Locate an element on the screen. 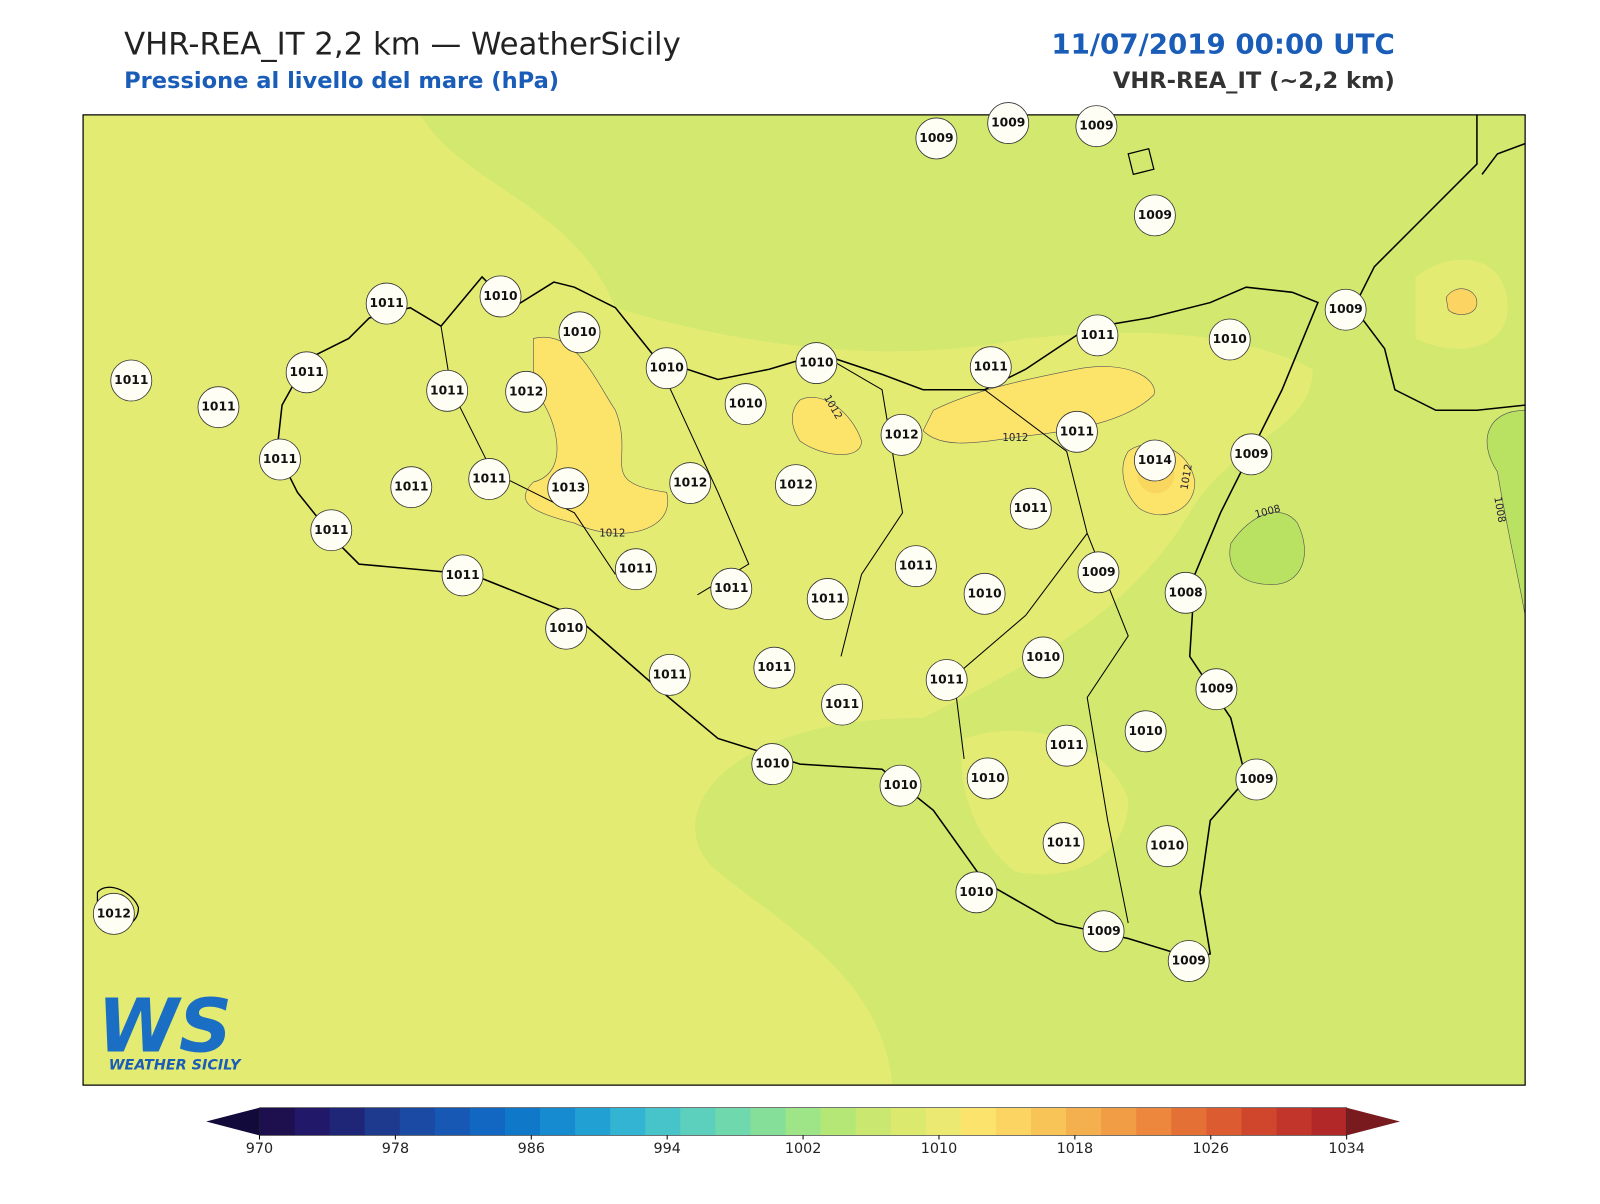  colorbar-tick-label: 986 is located at coordinates (531, 1149).